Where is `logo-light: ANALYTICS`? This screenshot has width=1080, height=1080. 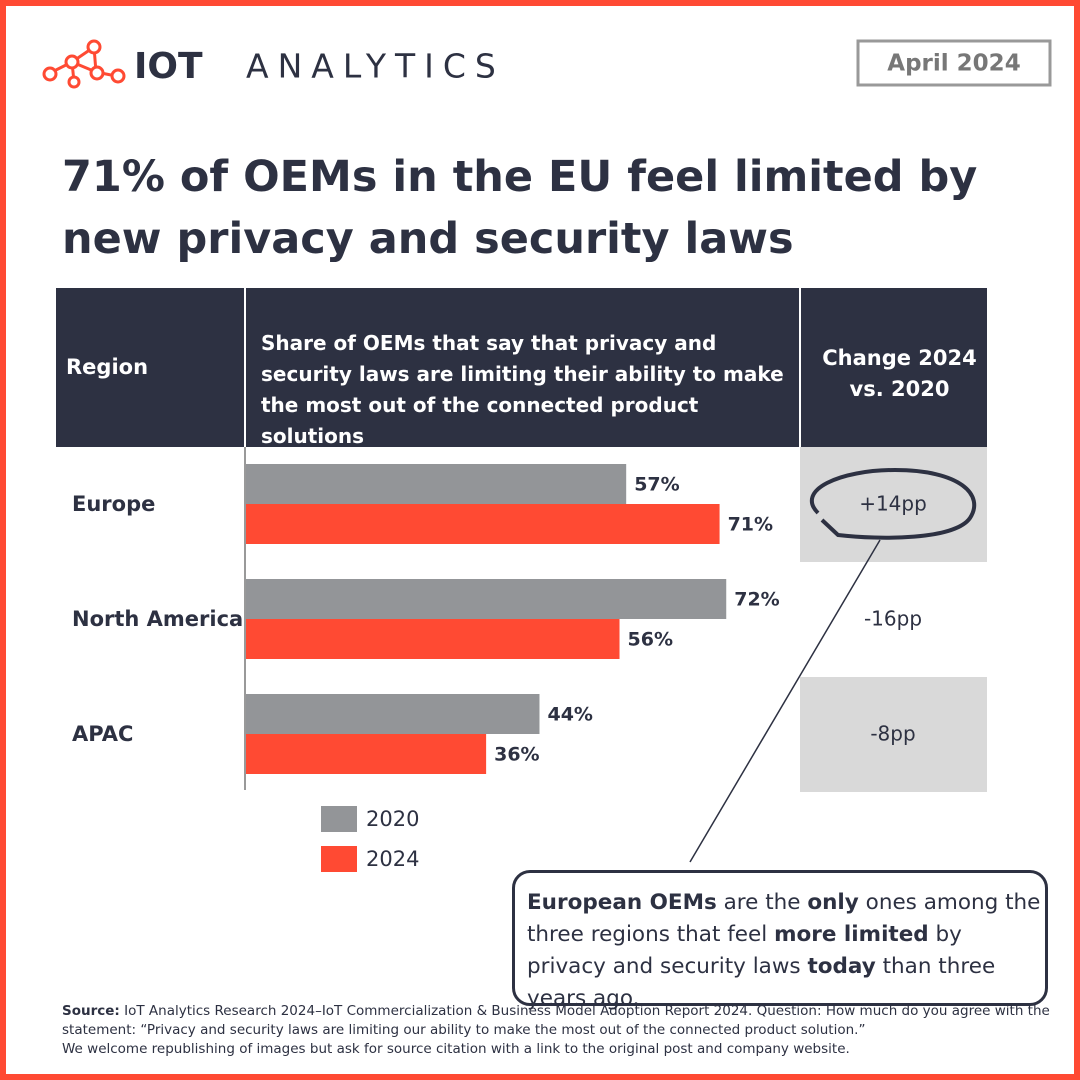 logo-light: ANALYTICS is located at coordinates (375, 66).